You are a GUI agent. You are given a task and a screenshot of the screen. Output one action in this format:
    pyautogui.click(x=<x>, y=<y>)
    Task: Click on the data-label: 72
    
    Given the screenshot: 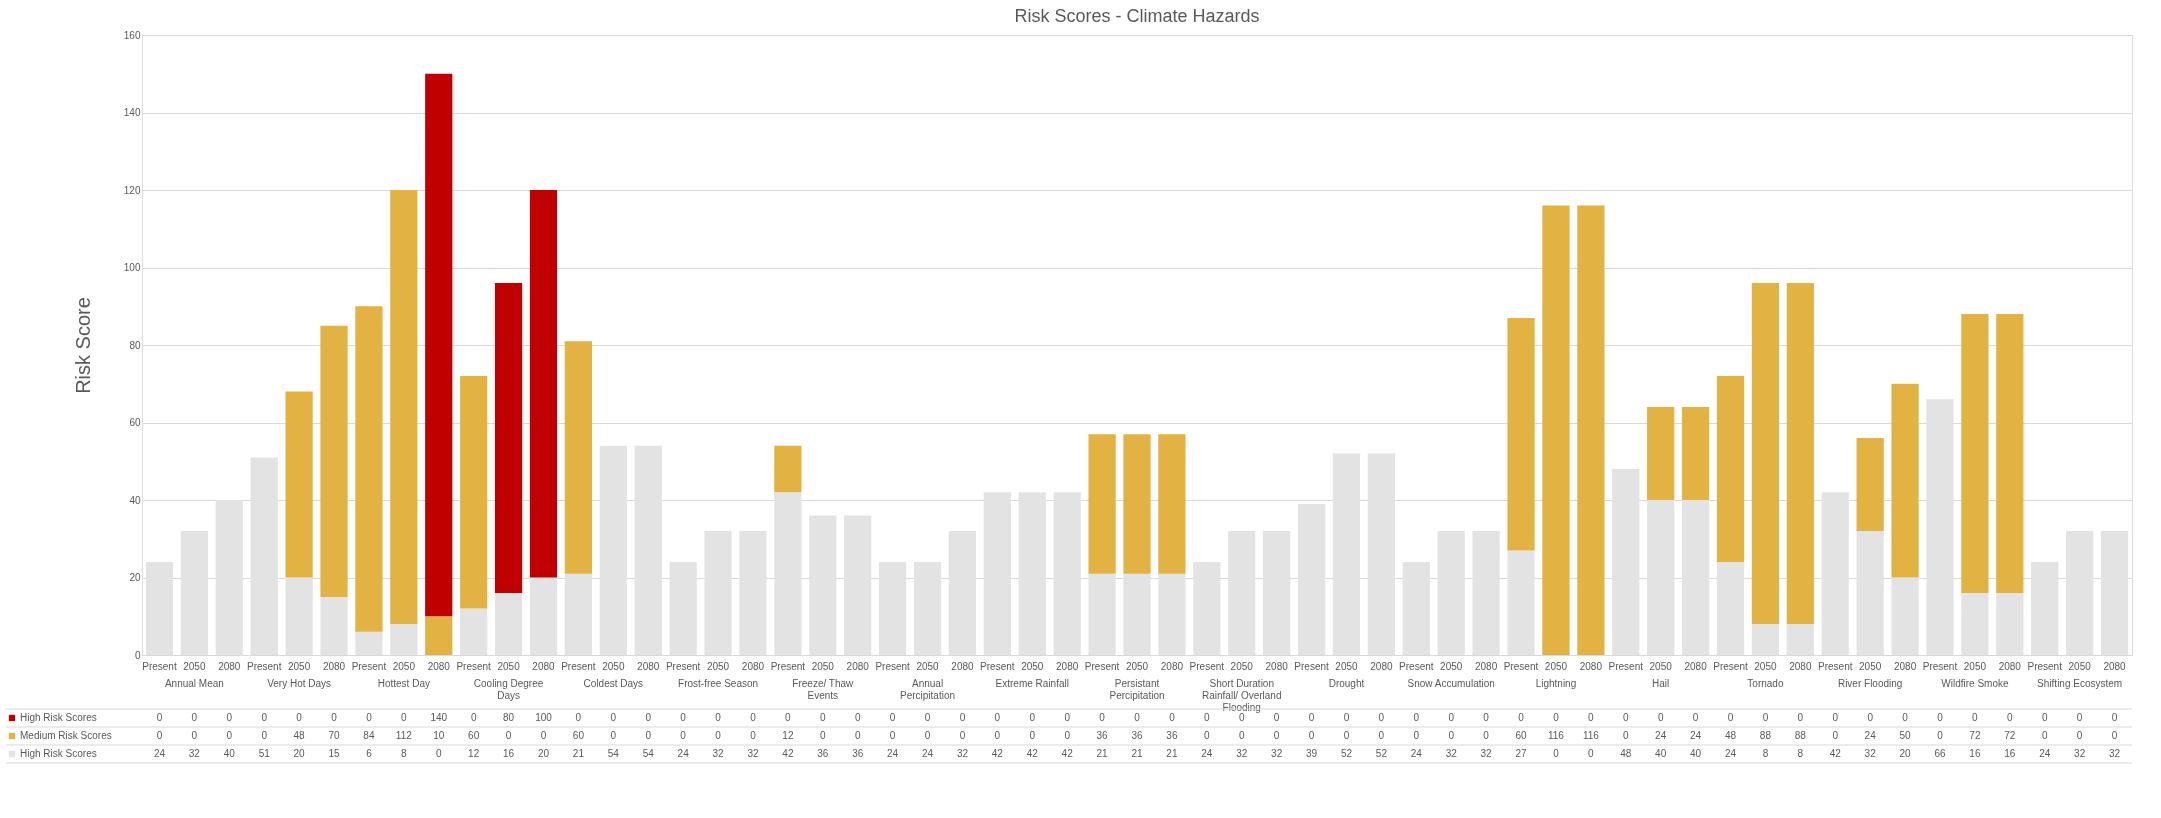 What is the action you would take?
    pyautogui.click(x=1975, y=735)
    